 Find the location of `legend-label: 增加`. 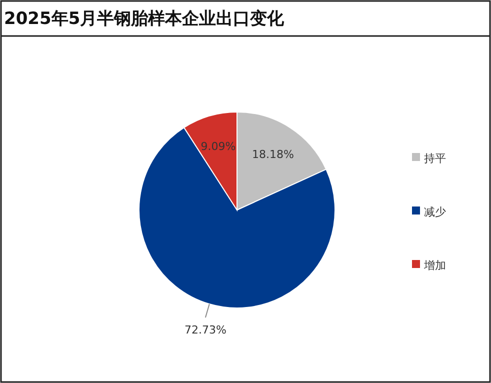

legend-label: 增加 is located at coordinates (434, 265).